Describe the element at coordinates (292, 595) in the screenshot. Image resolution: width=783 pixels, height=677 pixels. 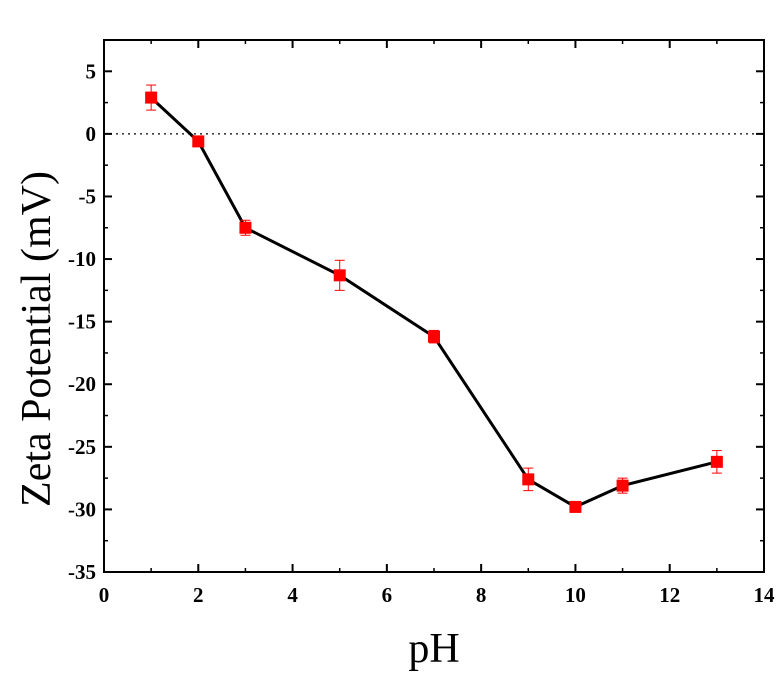
I see `x-tick-label: 4` at that location.